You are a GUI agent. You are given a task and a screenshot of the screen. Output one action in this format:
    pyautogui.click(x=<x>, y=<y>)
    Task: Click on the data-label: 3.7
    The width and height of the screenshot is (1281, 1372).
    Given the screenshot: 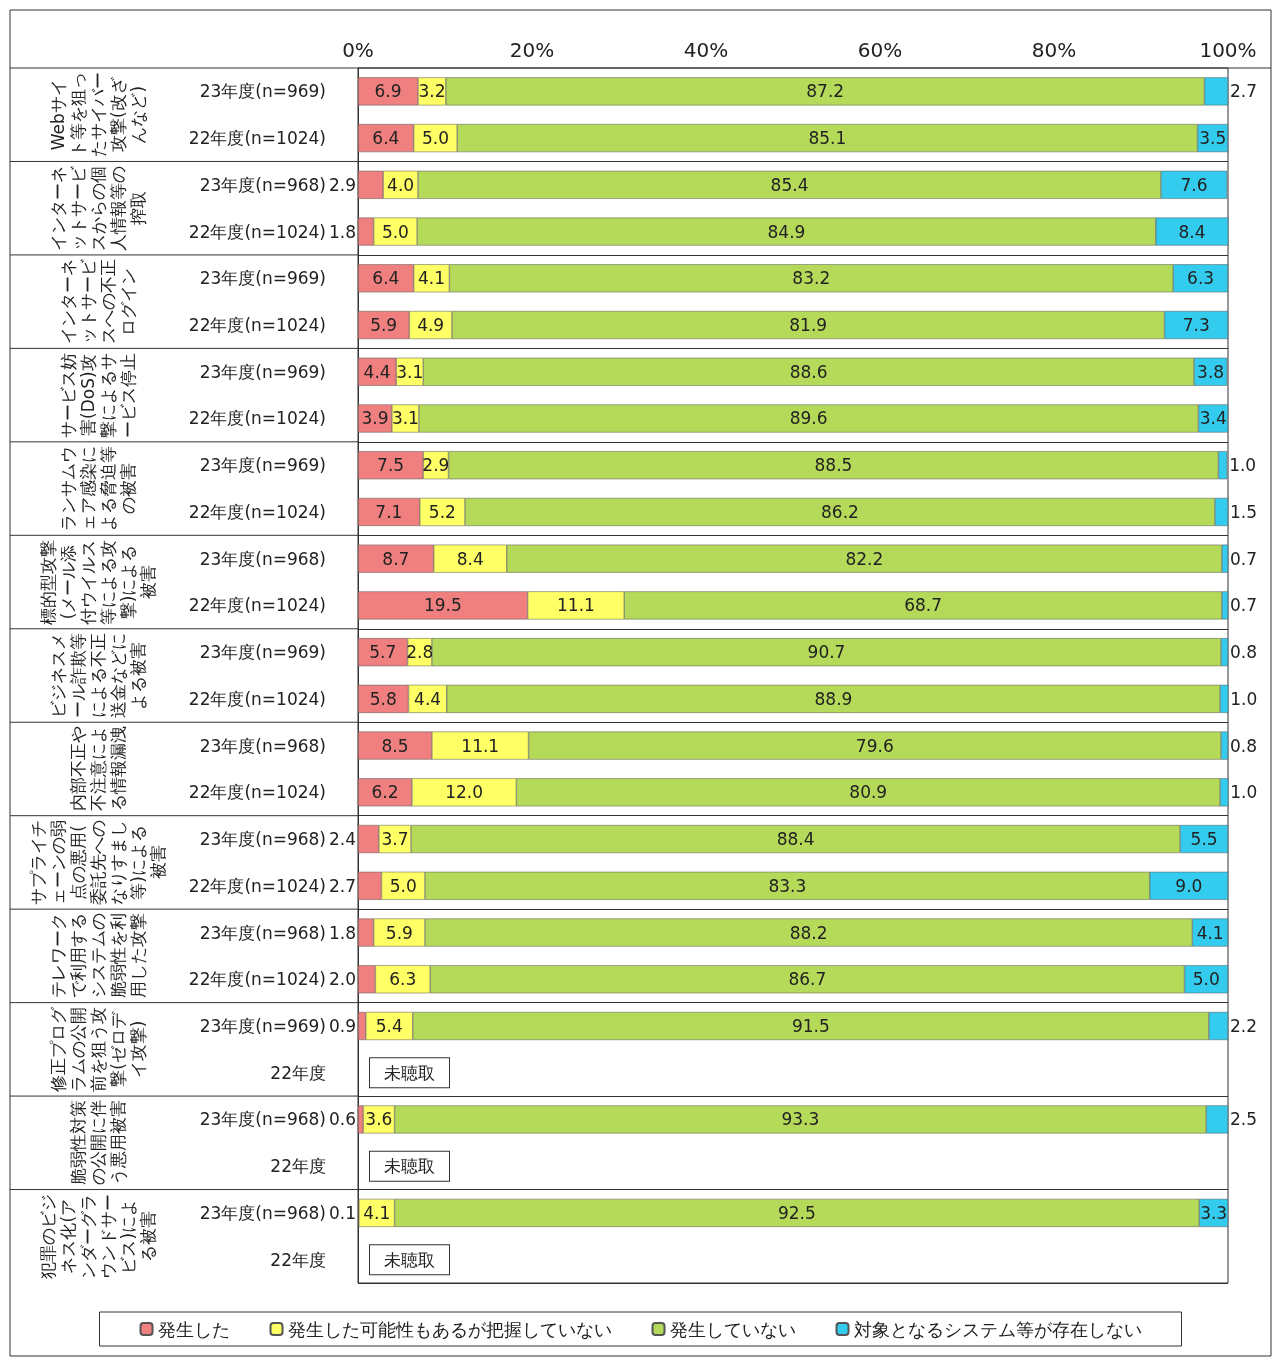 What is the action you would take?
    pyautogui.click(x=395, y=839)
    